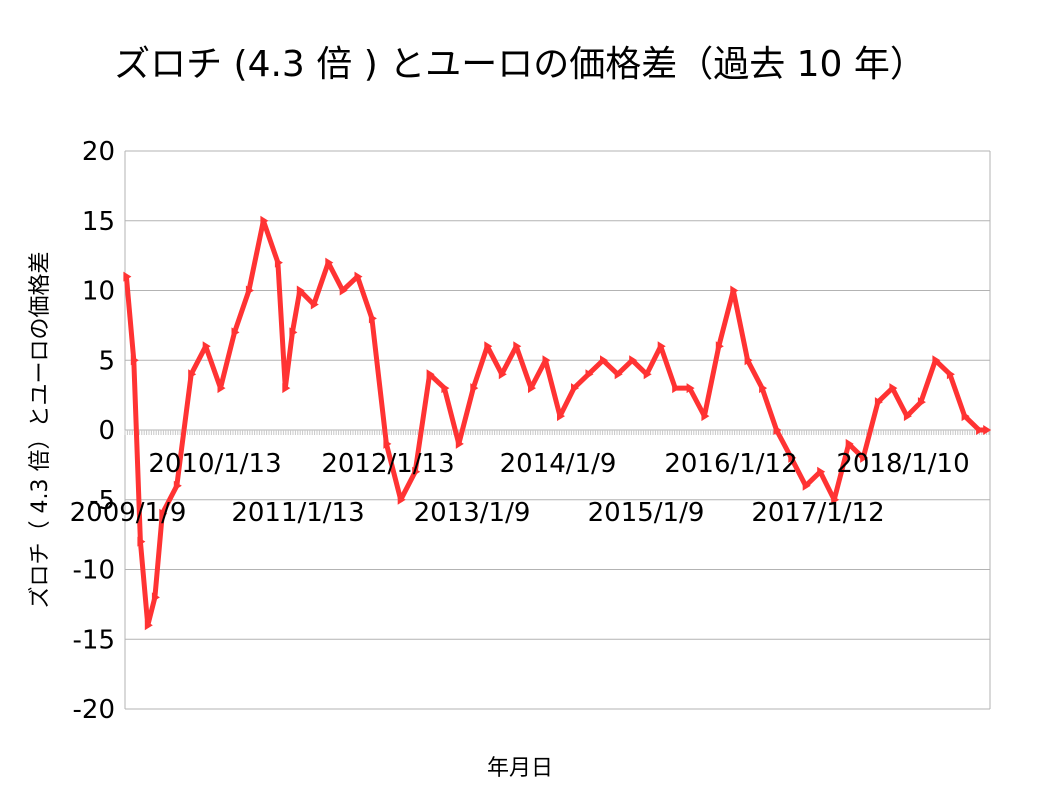  I want to click on x-tick-label-upper: 2012/1/13, so click(387, 464).